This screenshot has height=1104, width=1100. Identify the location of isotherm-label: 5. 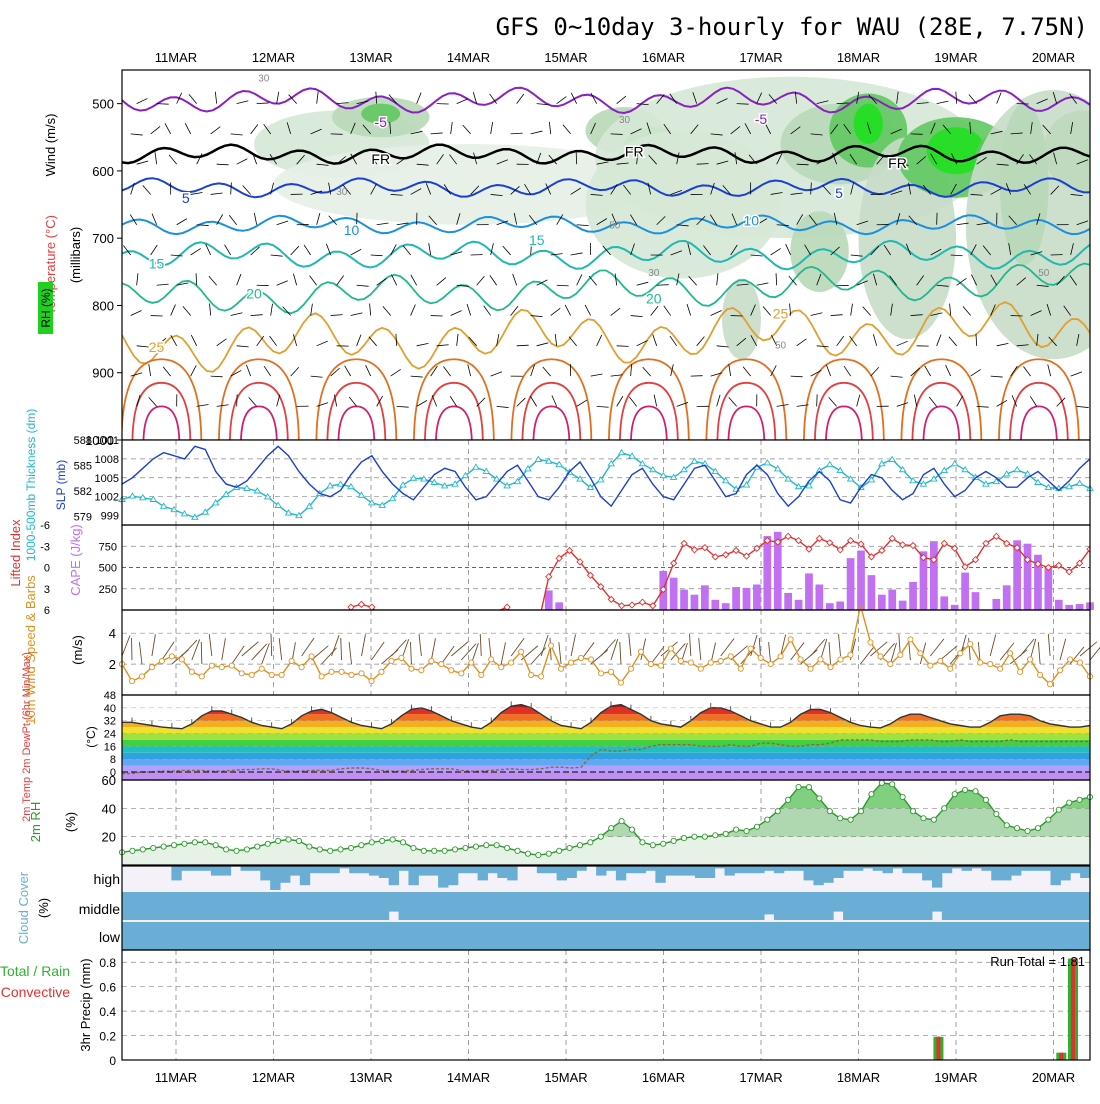
(839, 193).